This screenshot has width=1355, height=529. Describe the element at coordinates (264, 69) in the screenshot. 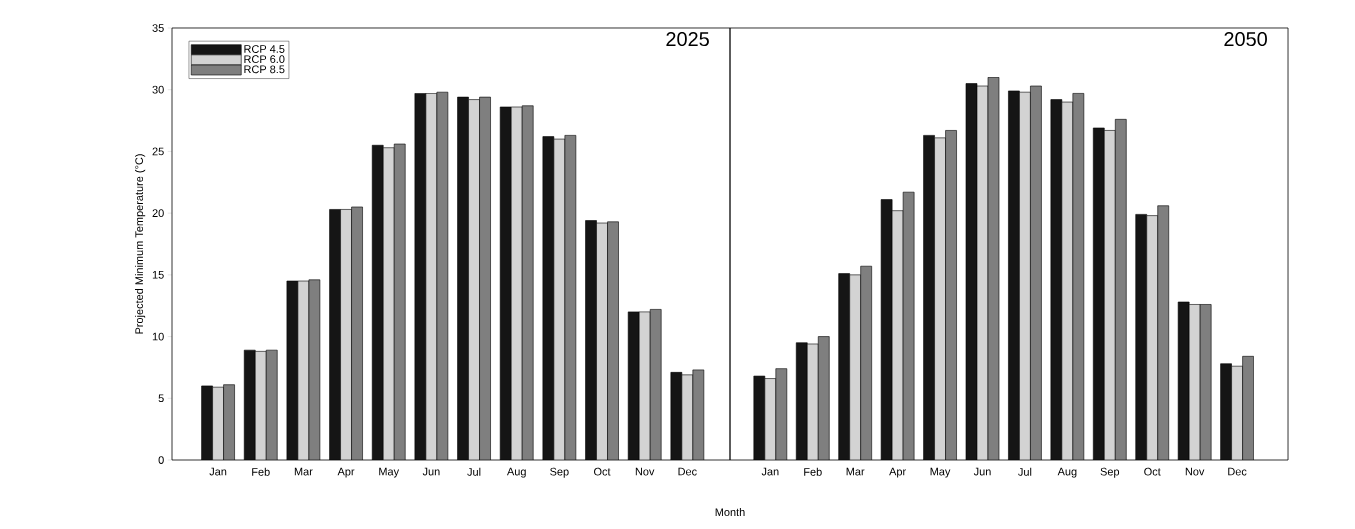

I see `legend-label: RCP 8.5` at that location.